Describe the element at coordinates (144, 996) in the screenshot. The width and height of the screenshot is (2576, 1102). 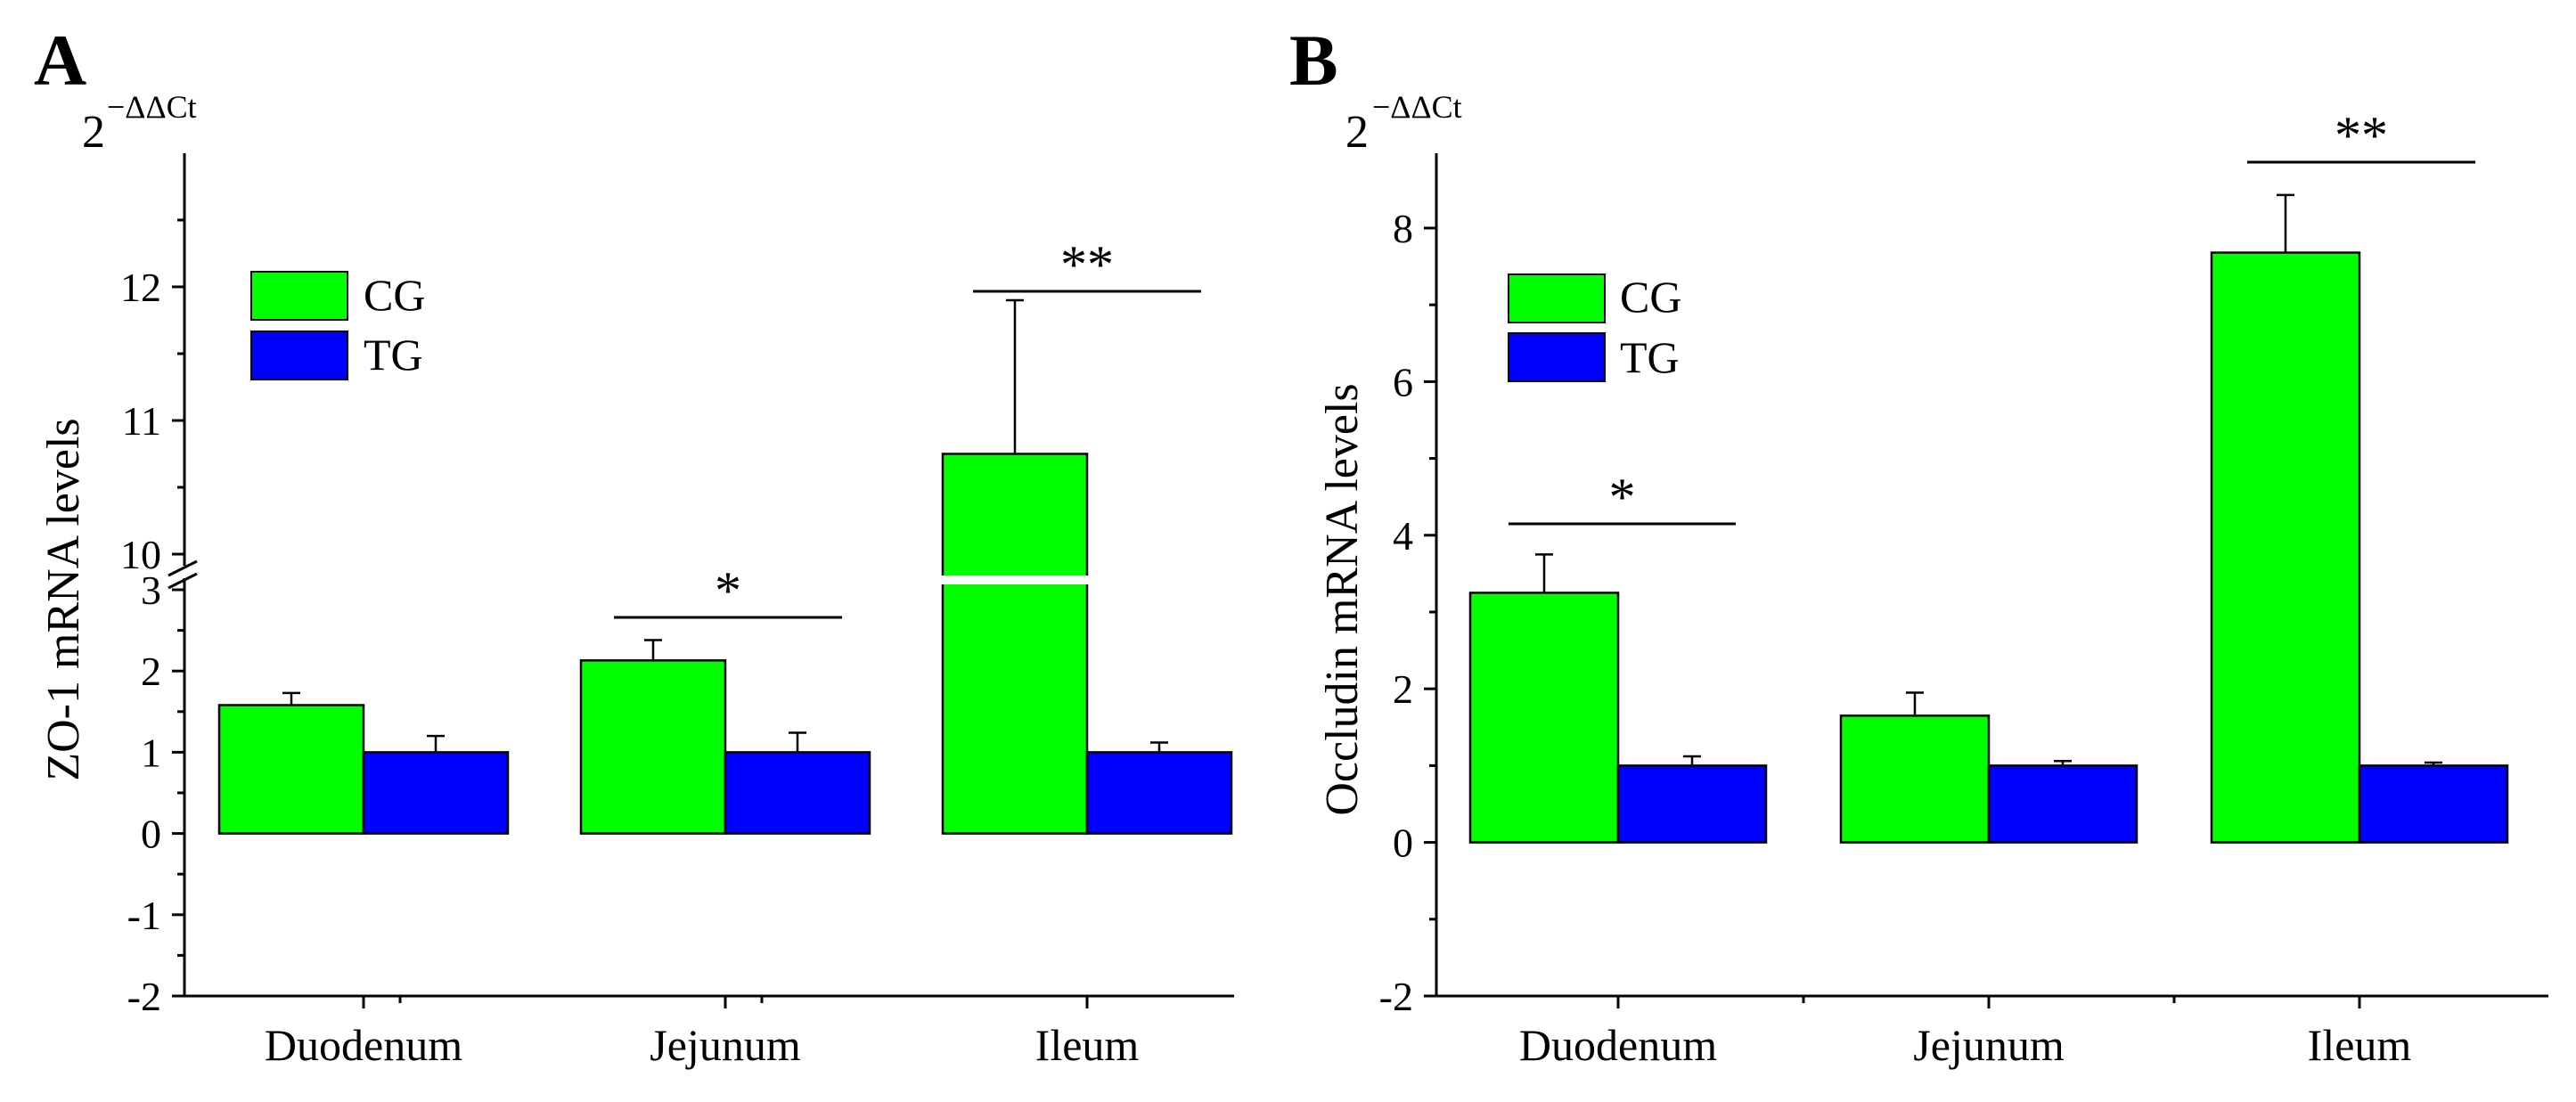
I see `panel-a-y-tick-label: -2` at that location.